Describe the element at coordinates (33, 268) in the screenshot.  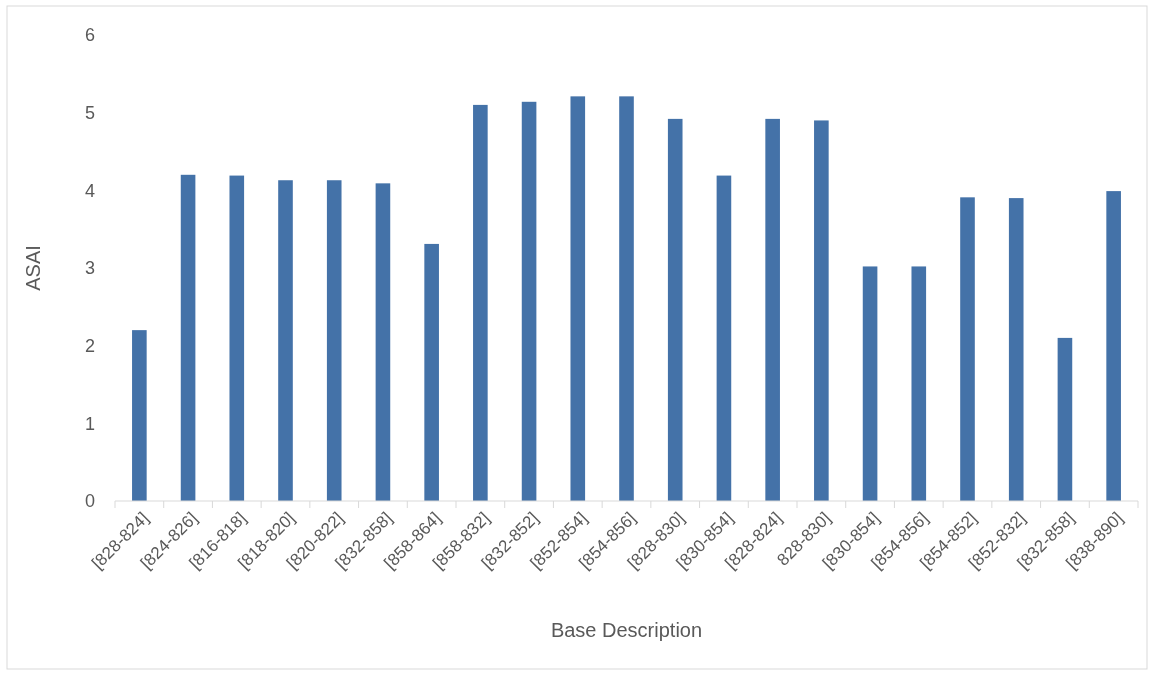
I see `y-axis-title: ASAI` at that location.